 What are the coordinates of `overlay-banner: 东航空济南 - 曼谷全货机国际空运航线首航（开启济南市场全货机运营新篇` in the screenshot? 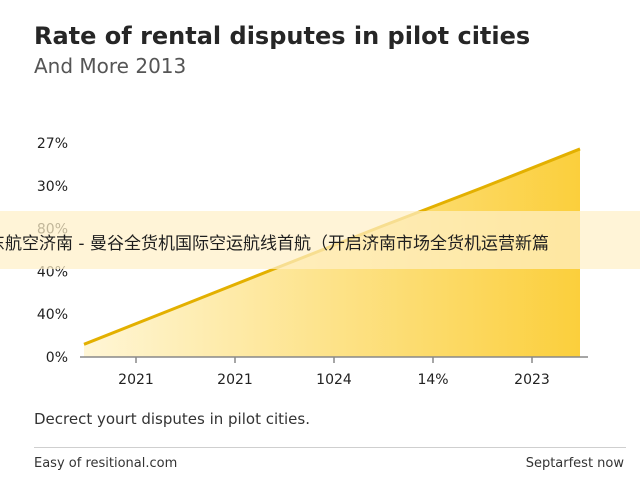 It's located at (320, 240).